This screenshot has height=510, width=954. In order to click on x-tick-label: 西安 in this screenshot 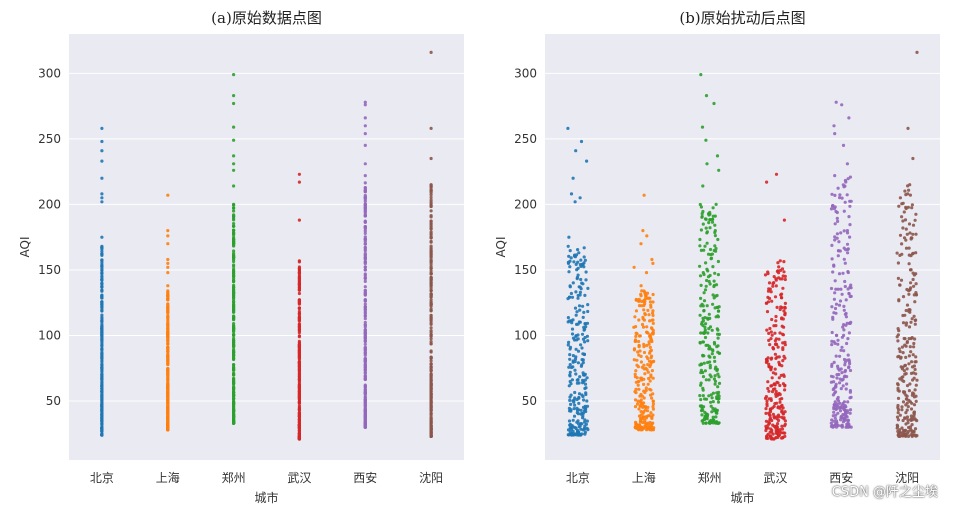, I will do `click(841, 477)`.